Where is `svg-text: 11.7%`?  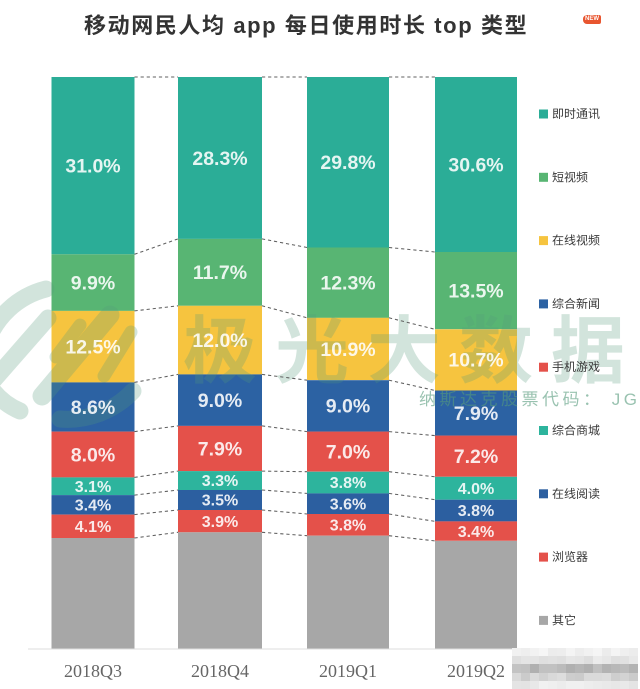
svg-text: 11.7% is located at coordinates (220, 273).